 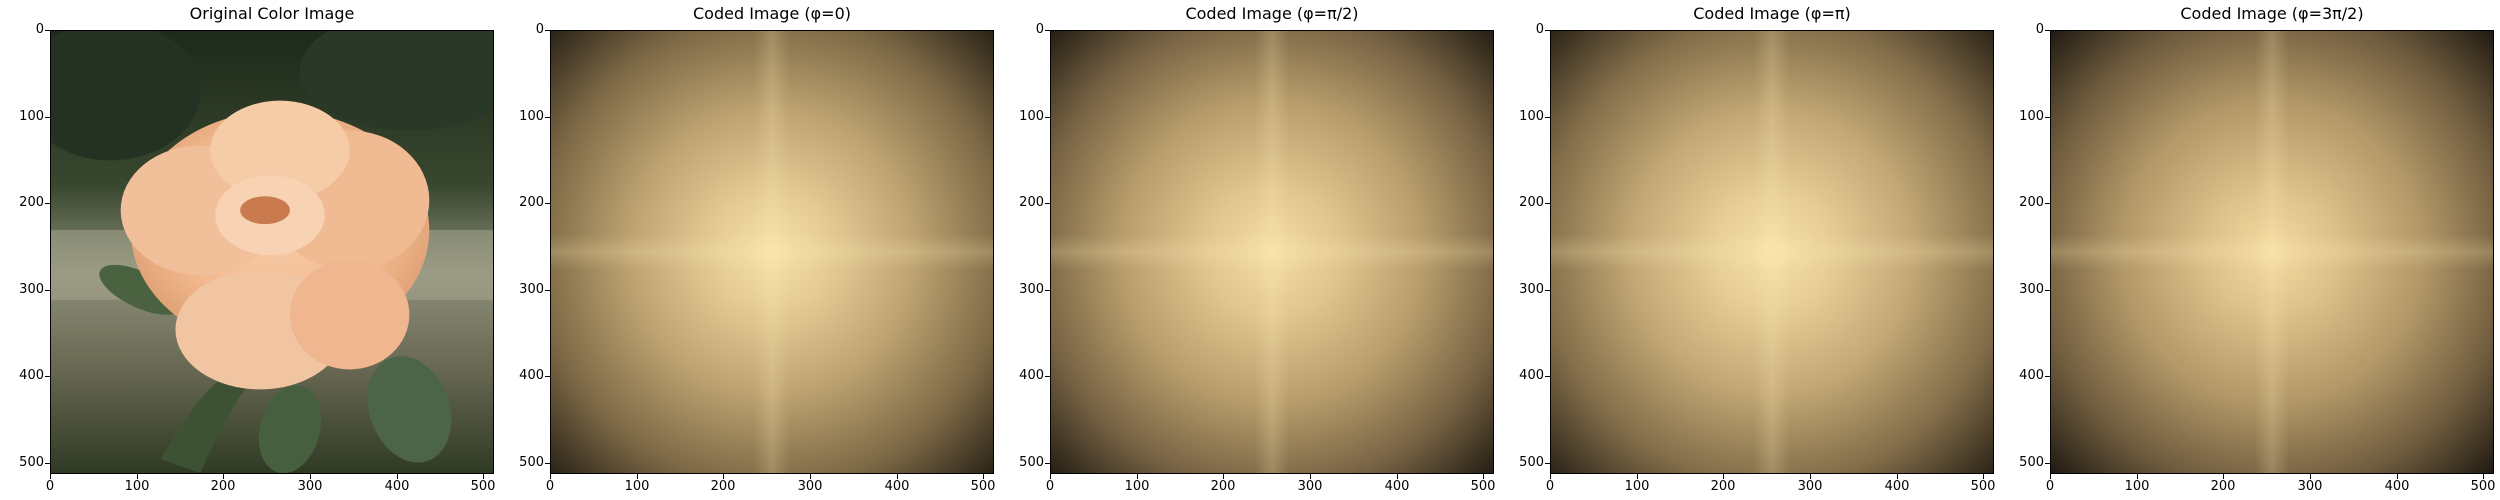 What do you see at coordinates (772, 13) in the screenshot?
I see `panel-title: Coded Image (φ=0)` at bounding box center [772, 13].